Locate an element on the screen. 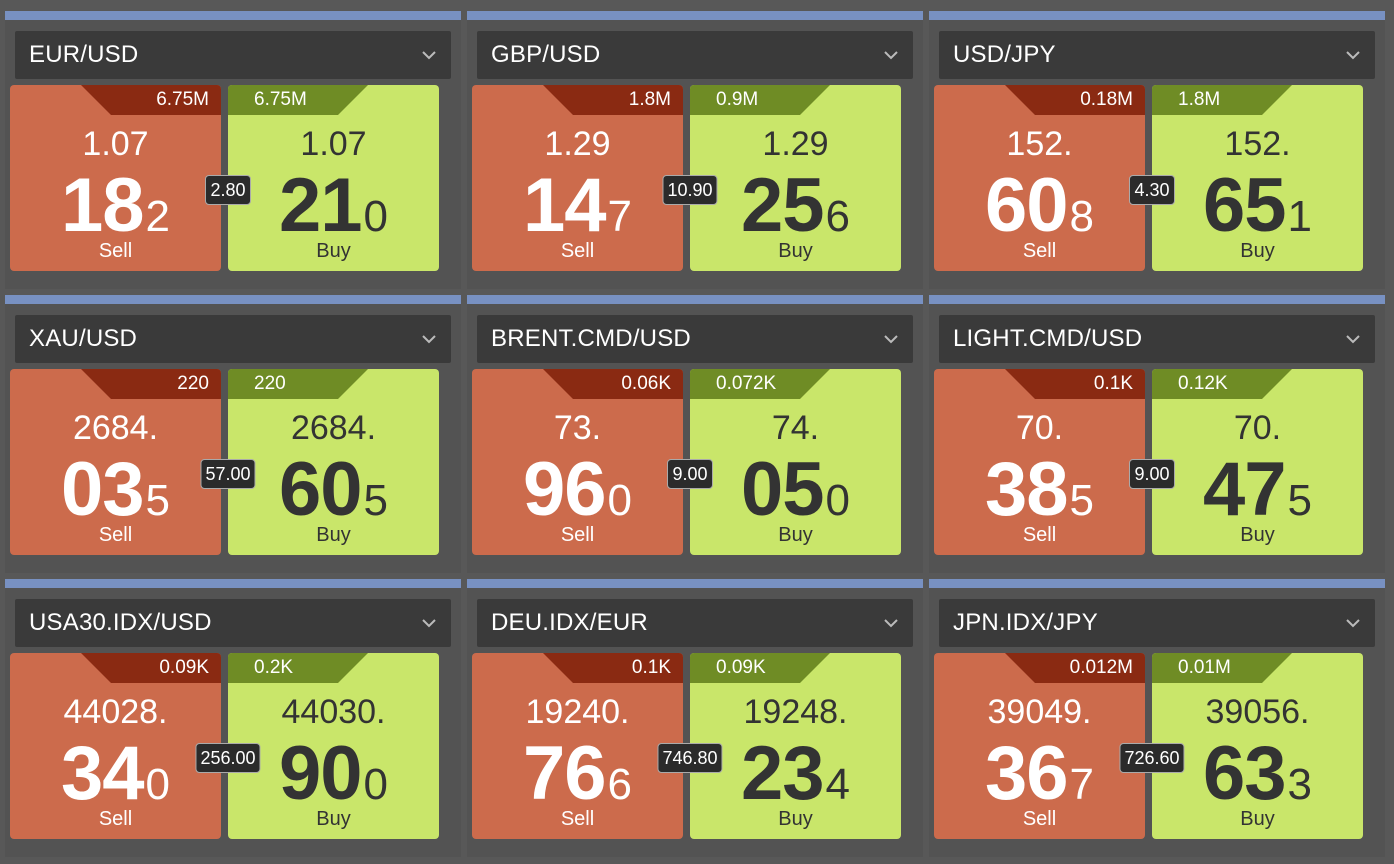  sell-button: 0.1K 70. 385 Sell is located at coordinates (1039, 462).